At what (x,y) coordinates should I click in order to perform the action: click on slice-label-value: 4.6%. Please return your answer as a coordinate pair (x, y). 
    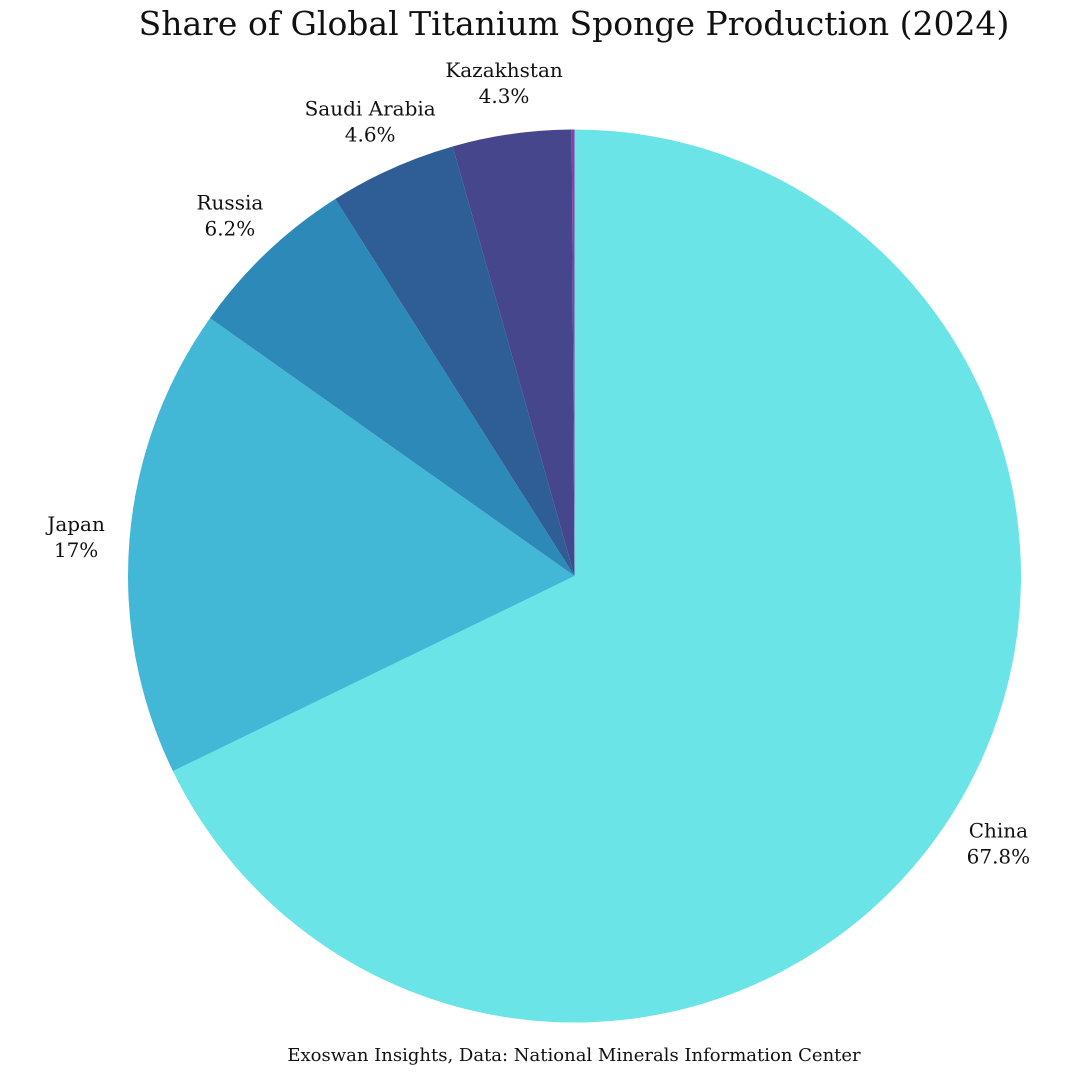
    Looking at the image, I should click on (370, 135).